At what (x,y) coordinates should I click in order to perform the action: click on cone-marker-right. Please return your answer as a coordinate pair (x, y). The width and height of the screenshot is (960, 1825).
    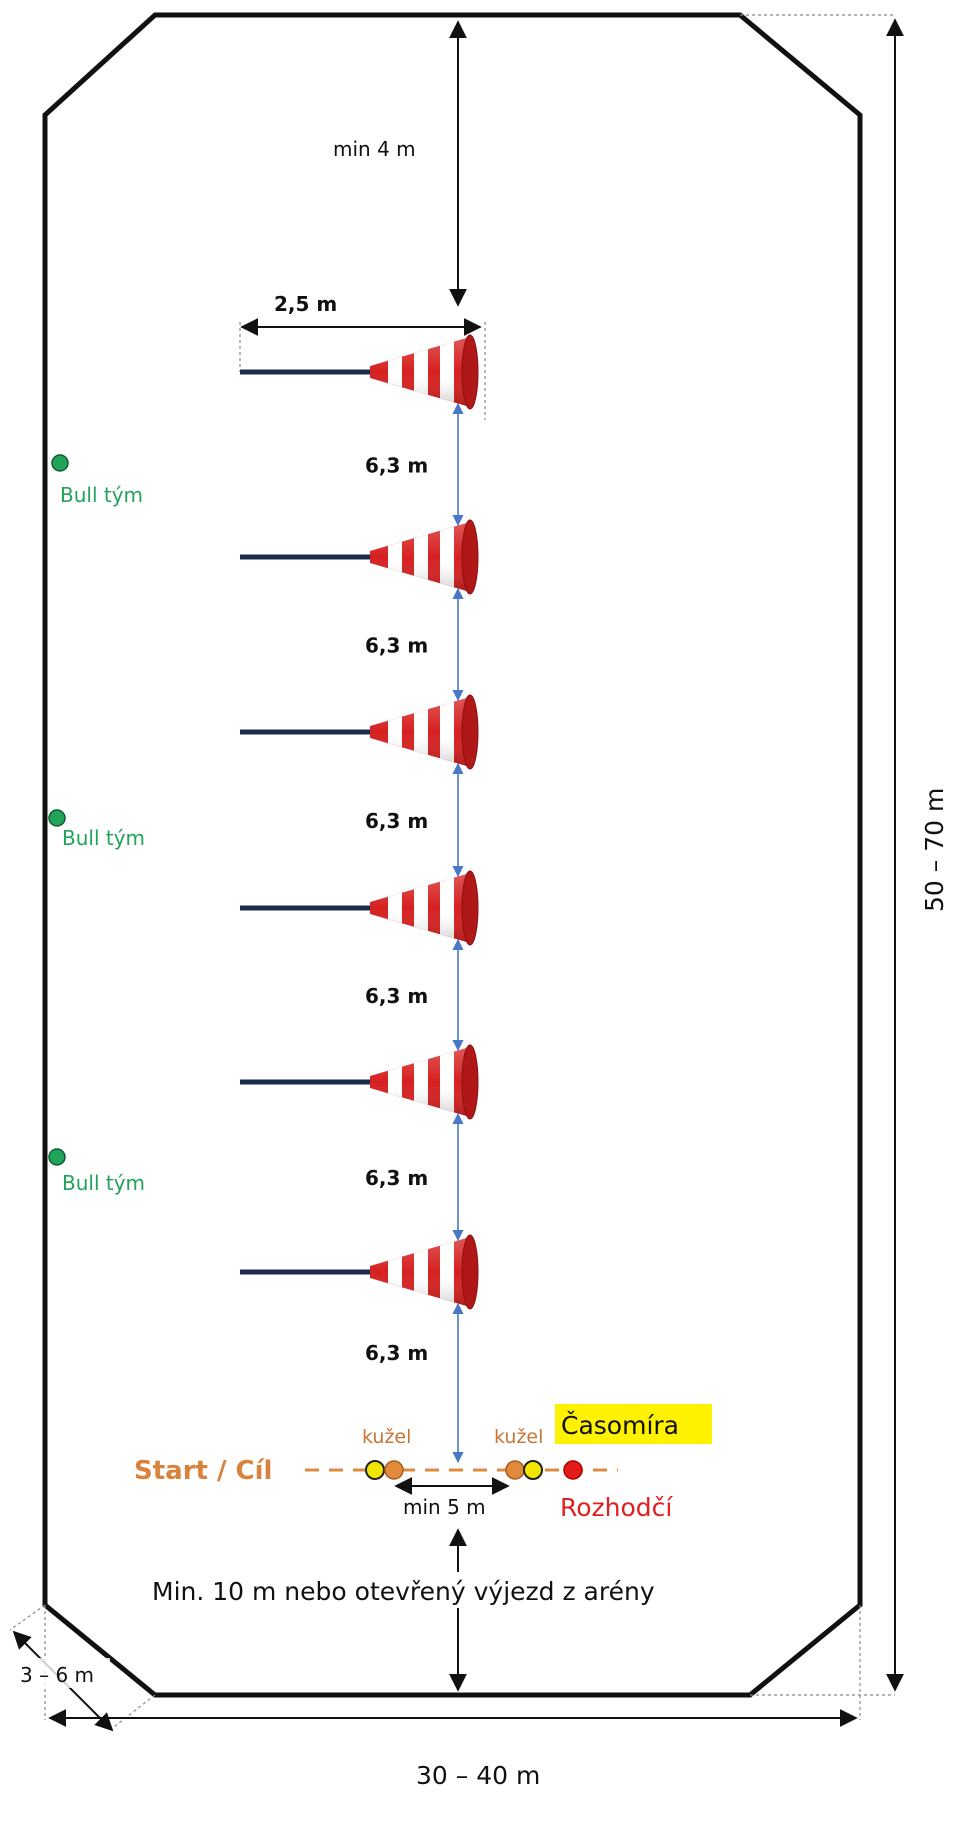
    Looking at the image, I should click on (515, 1470).